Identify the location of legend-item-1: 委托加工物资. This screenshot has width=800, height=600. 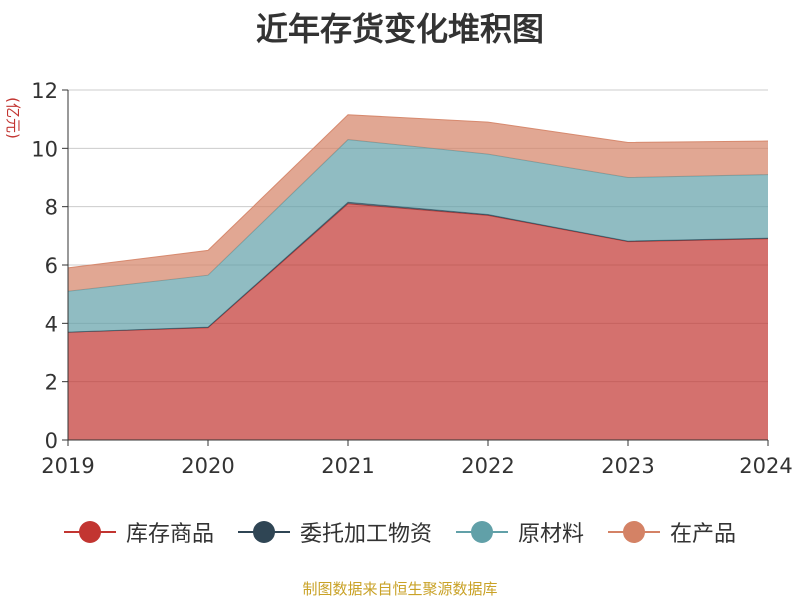
(334, 532).